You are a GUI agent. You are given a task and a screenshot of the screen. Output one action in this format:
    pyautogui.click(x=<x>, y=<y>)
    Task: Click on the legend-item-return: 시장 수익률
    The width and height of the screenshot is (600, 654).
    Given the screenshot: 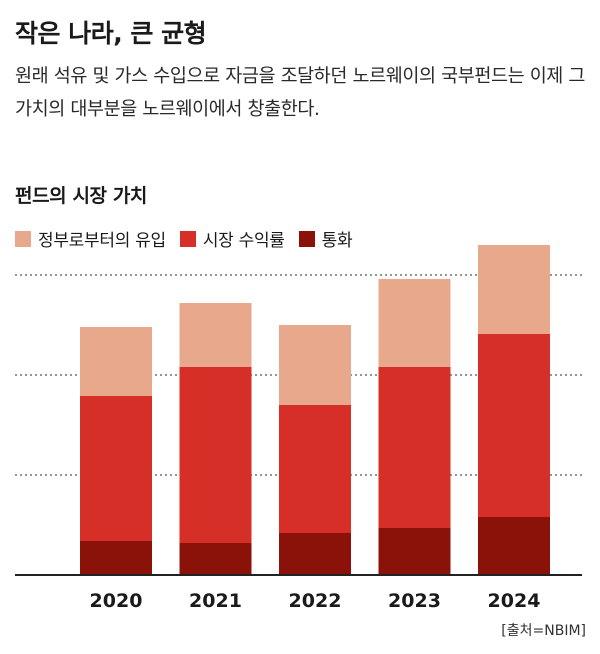 What is the action you would take?
    pyautogui.click(x=232, y=238)
    